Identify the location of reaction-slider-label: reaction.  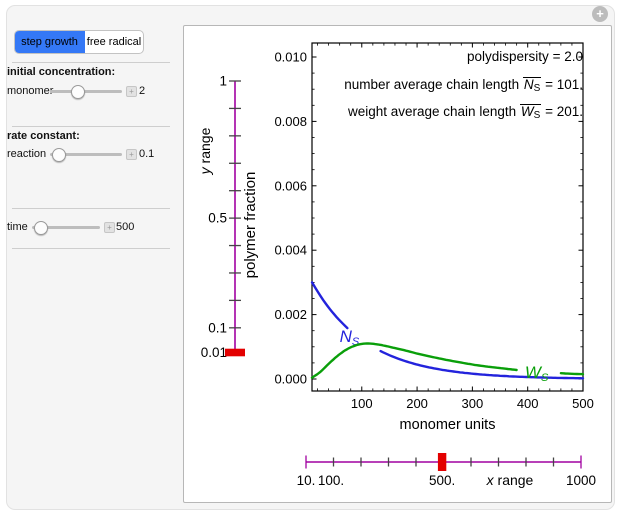
(27, 154).